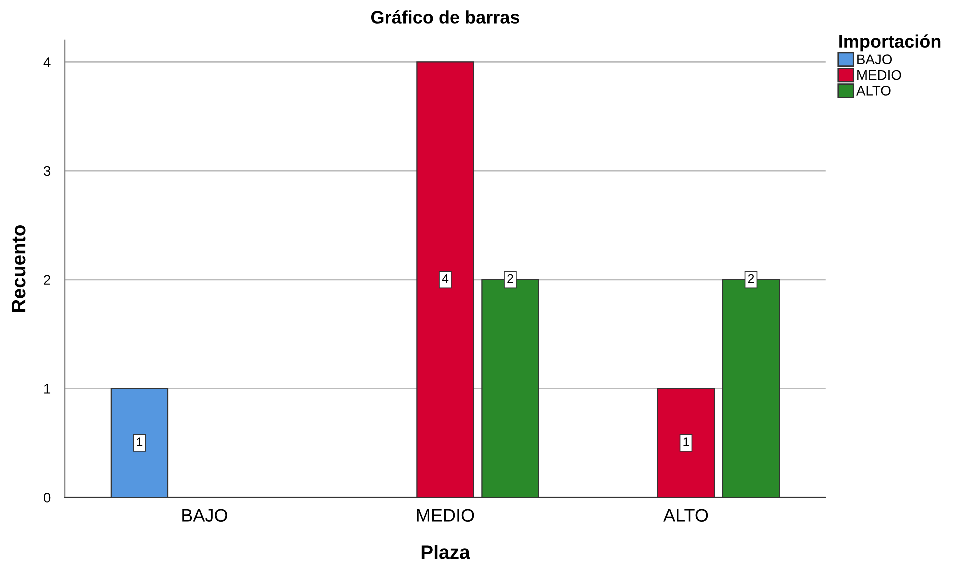 The width and height of the screenshot is (957, 561). What do you see at coordinates (873, 91) in the screenshot?
I see `legend-label: ALTO` at bounding box center [873, 91].